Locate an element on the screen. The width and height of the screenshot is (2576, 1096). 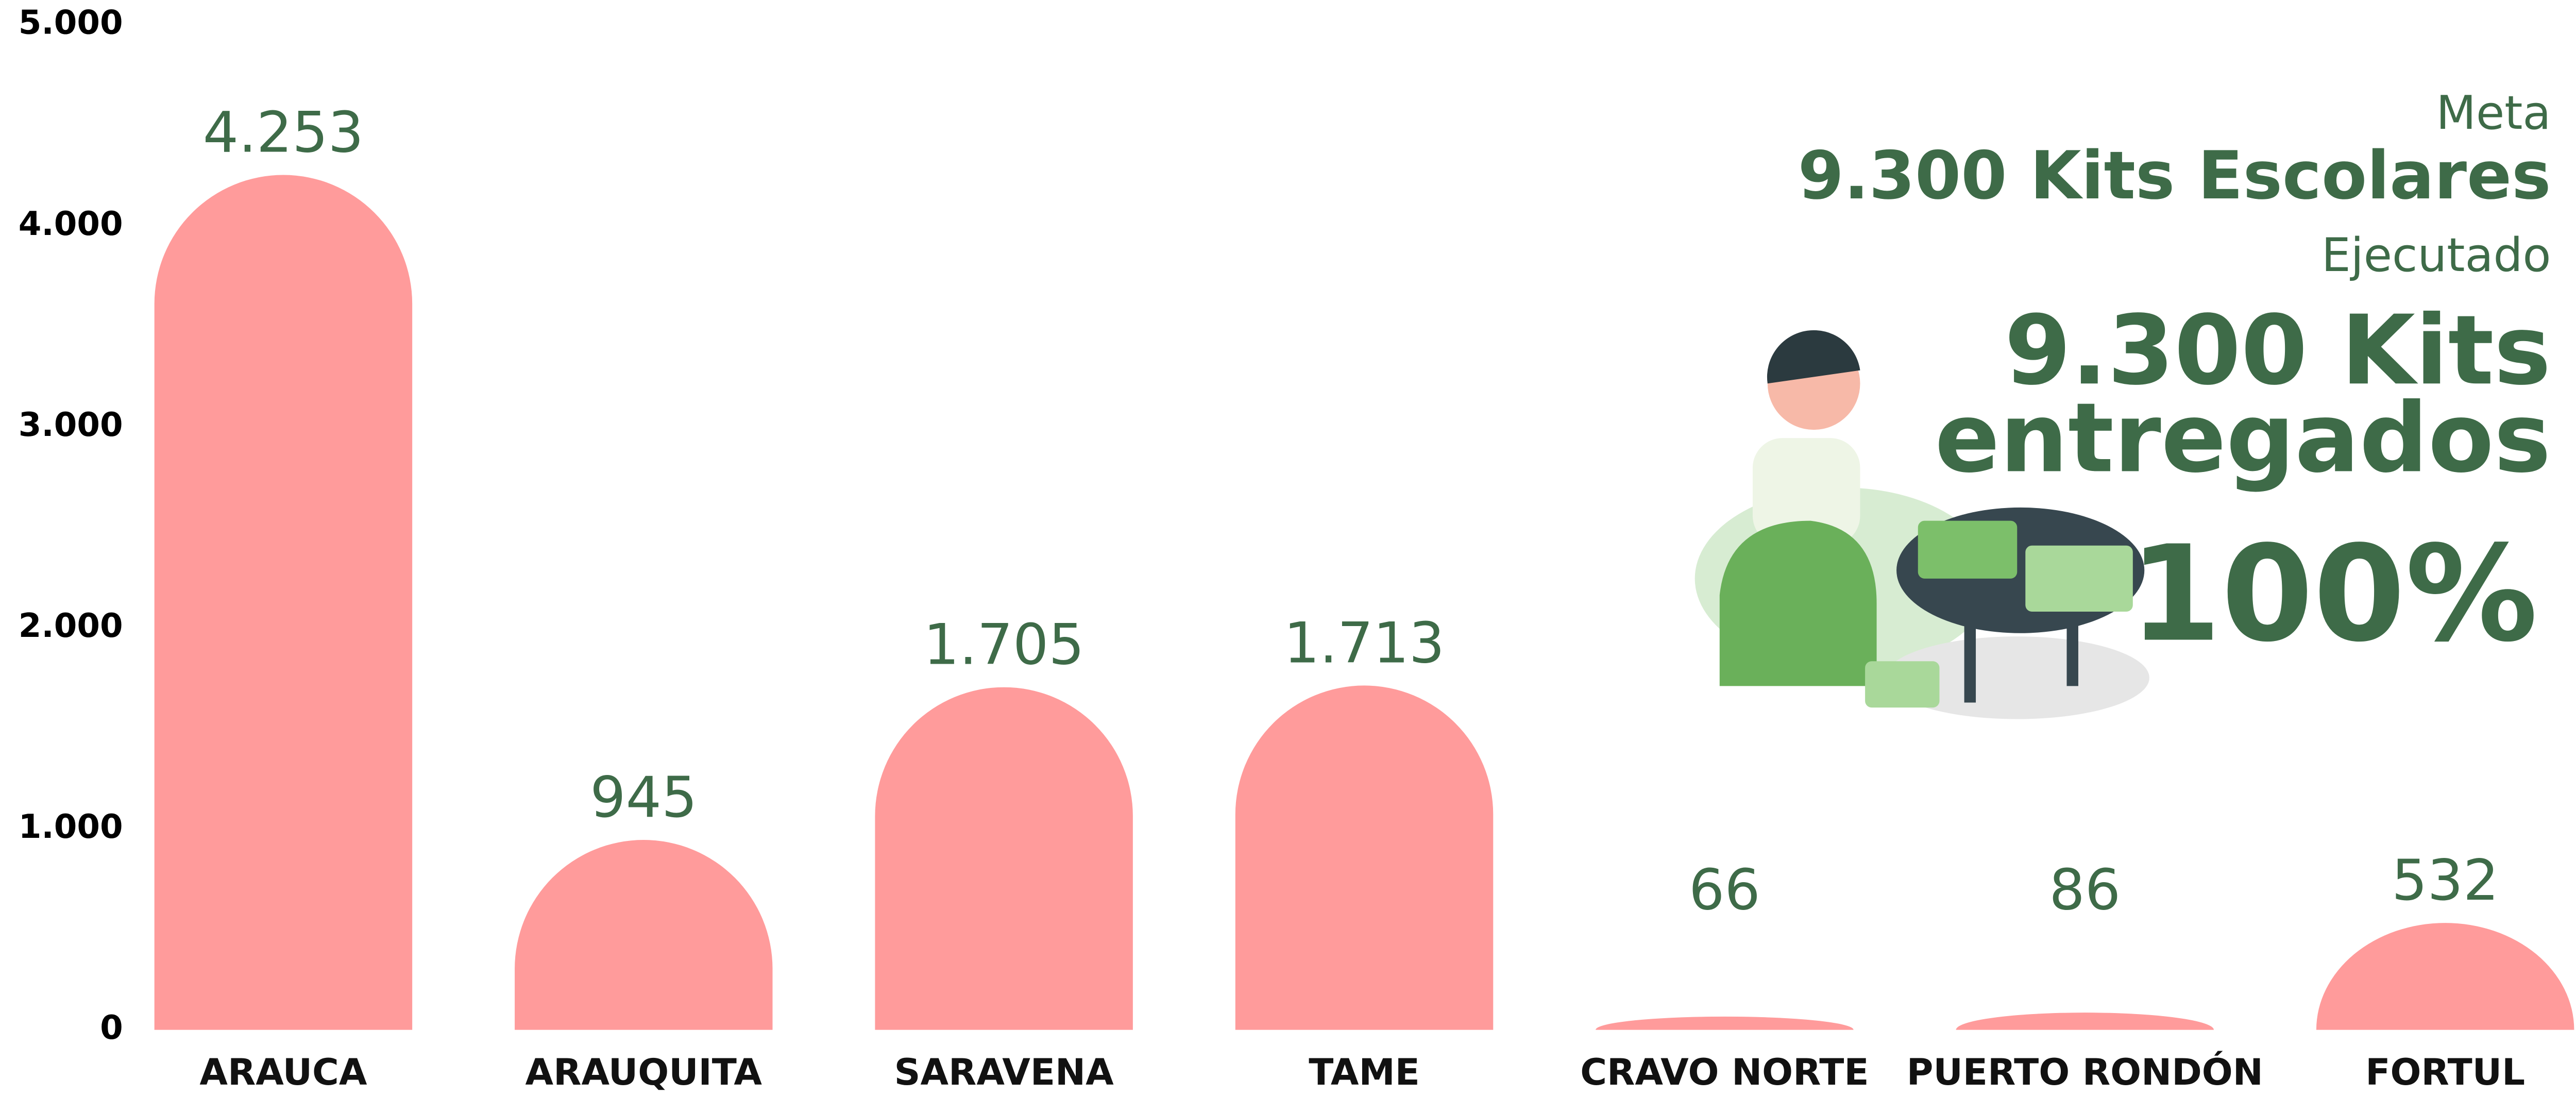
y-tick-label: 5.000 is located at coordinates (71, 23).